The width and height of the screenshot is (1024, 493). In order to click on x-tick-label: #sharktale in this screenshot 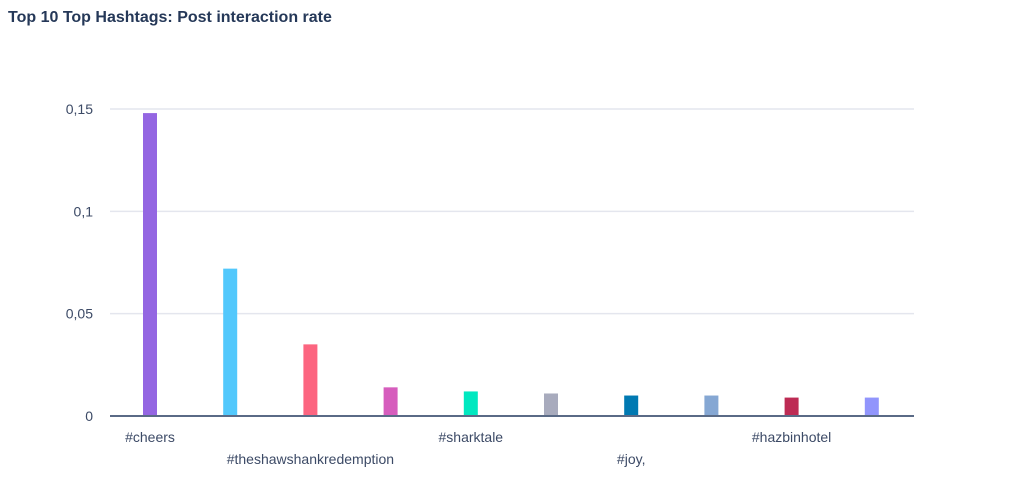, I will do `click(471, 437)`.